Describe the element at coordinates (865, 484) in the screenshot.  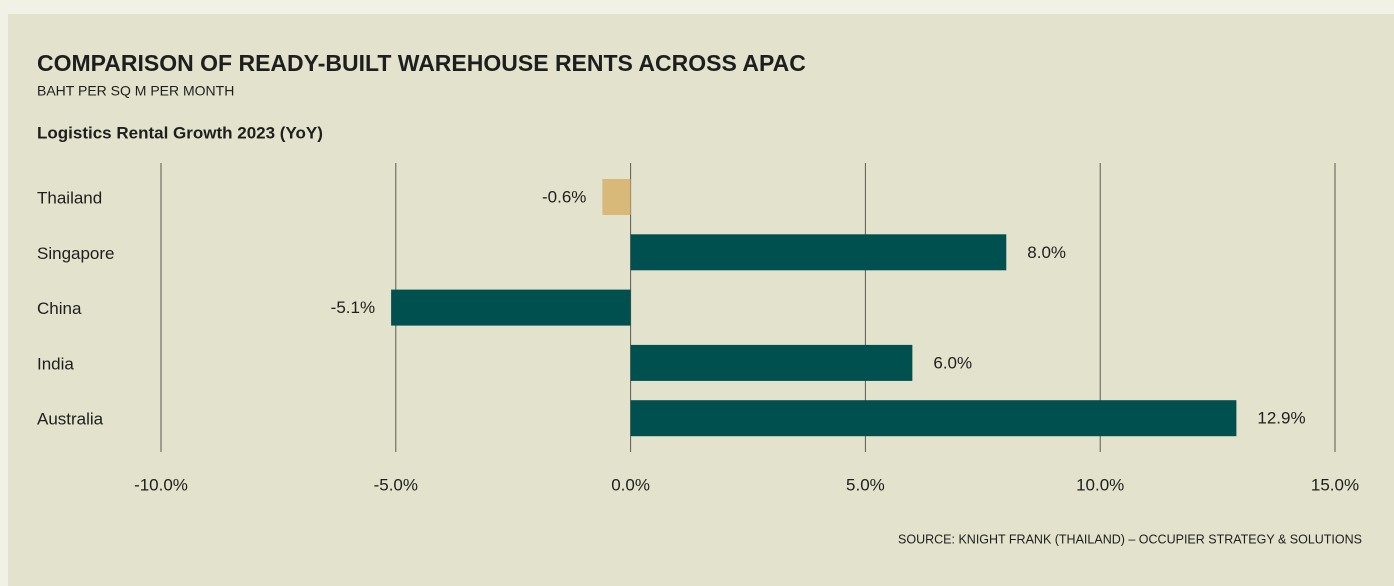
I see `x-tick-label: 5.0%` at that location.